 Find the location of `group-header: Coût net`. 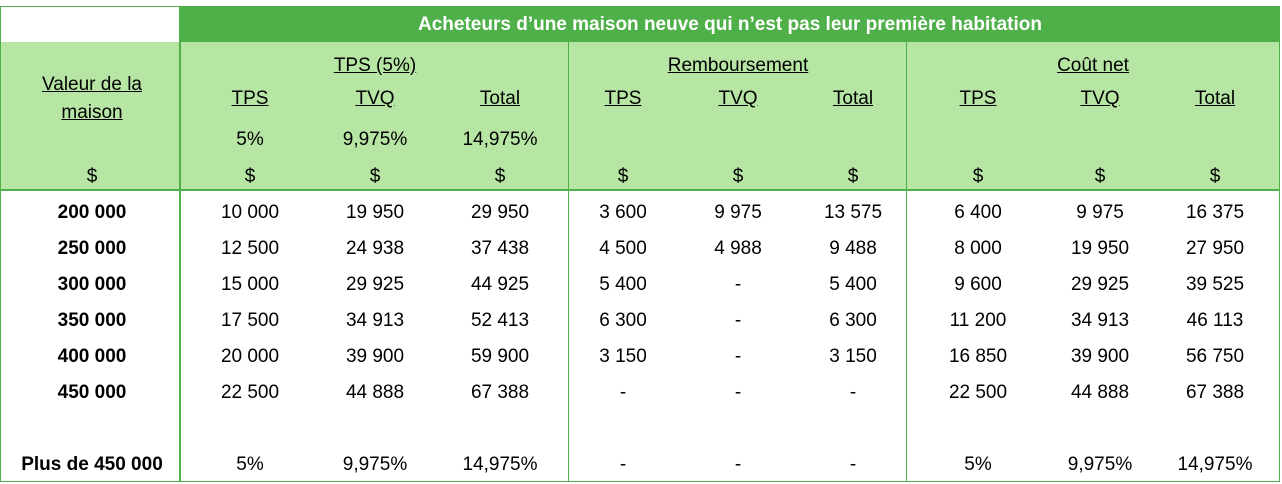

group-header: Coût net is located at coordinates (1093, 65).